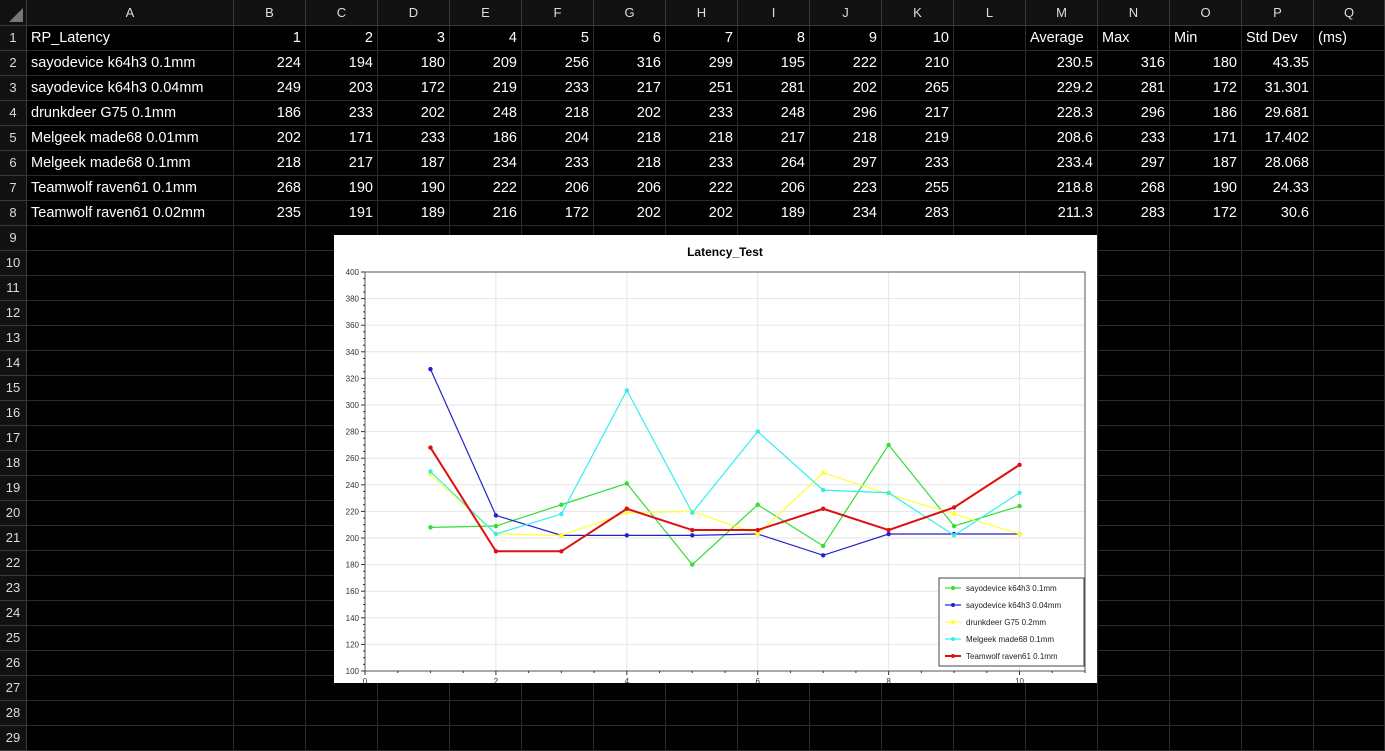 The height and width of the screenshot is (751, 1385). What do you see at coordinates (774, 13) in the screenshot?
I see `column-header-i: I` at bounding box center [774, 13].